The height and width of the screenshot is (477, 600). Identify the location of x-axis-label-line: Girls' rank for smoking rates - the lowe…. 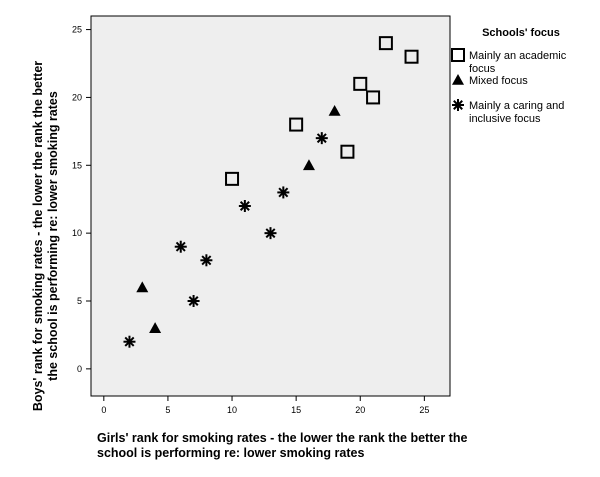
(282, 438).